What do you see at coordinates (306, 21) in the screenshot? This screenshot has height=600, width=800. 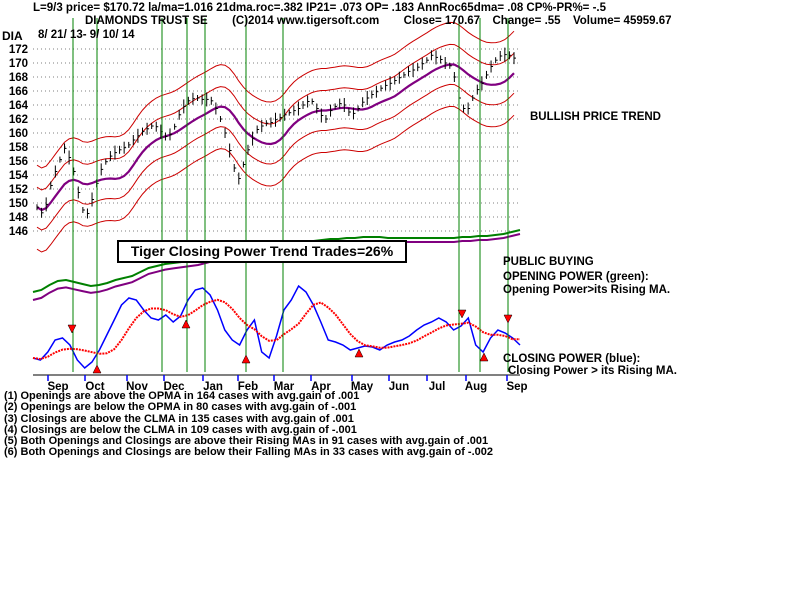 I see `copyright: (C)2014 www.tigersoft.com` at bounding box center [306, 21].